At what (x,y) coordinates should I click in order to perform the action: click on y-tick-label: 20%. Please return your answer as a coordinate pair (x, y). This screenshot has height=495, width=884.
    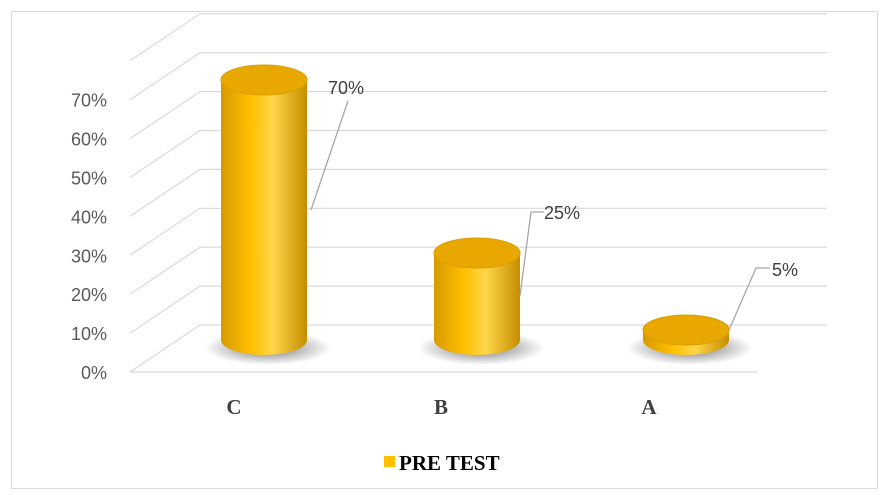
    Looking at the image, I should click on (89, 295).